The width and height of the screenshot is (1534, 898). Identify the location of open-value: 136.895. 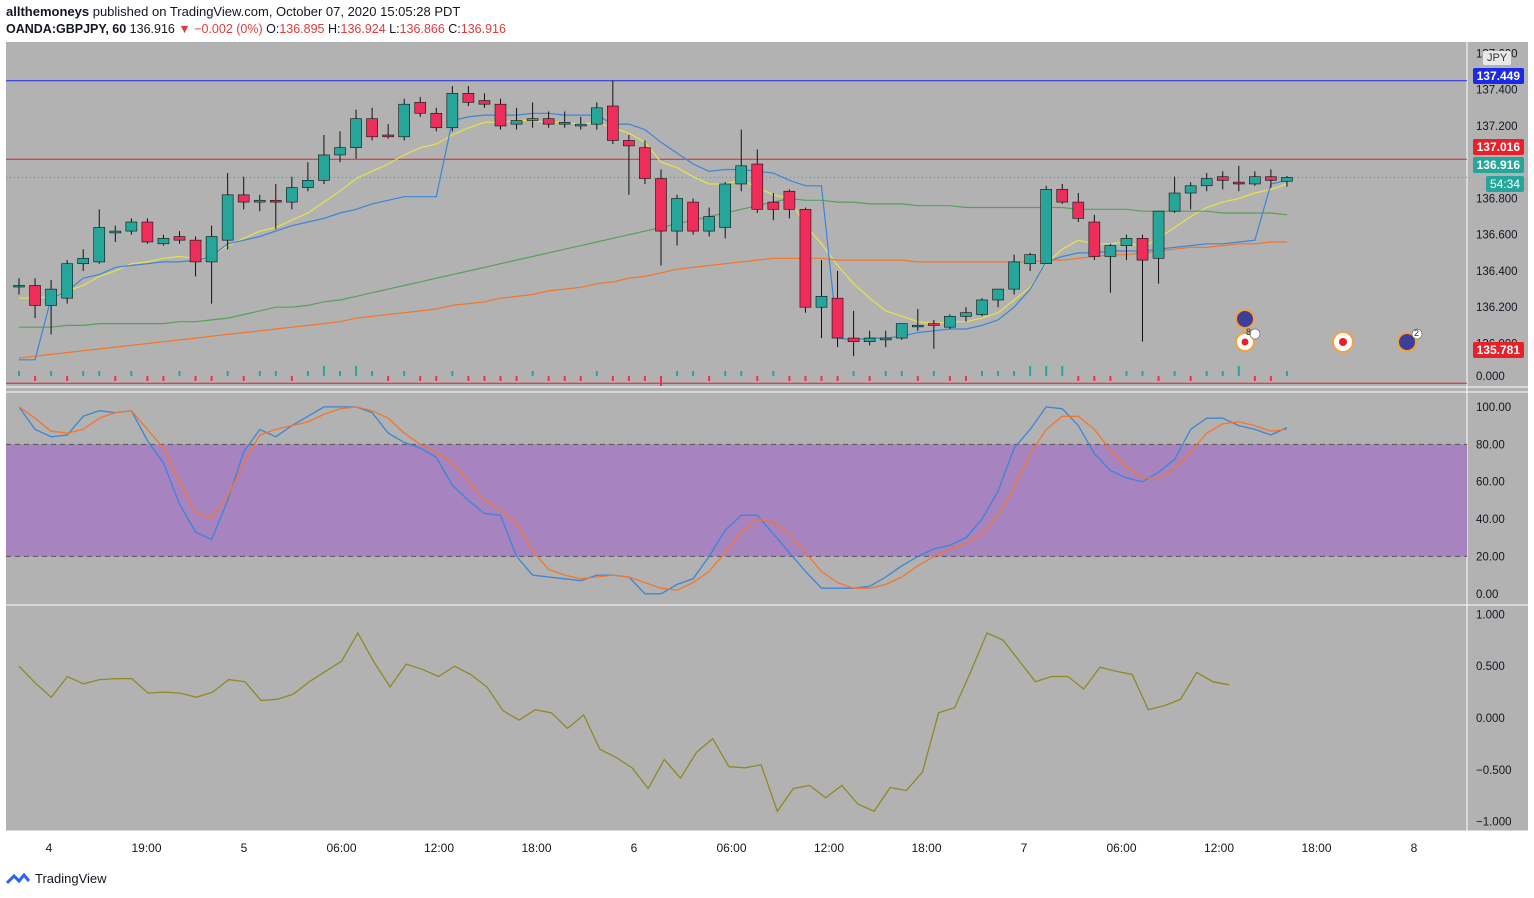
(302, 29).